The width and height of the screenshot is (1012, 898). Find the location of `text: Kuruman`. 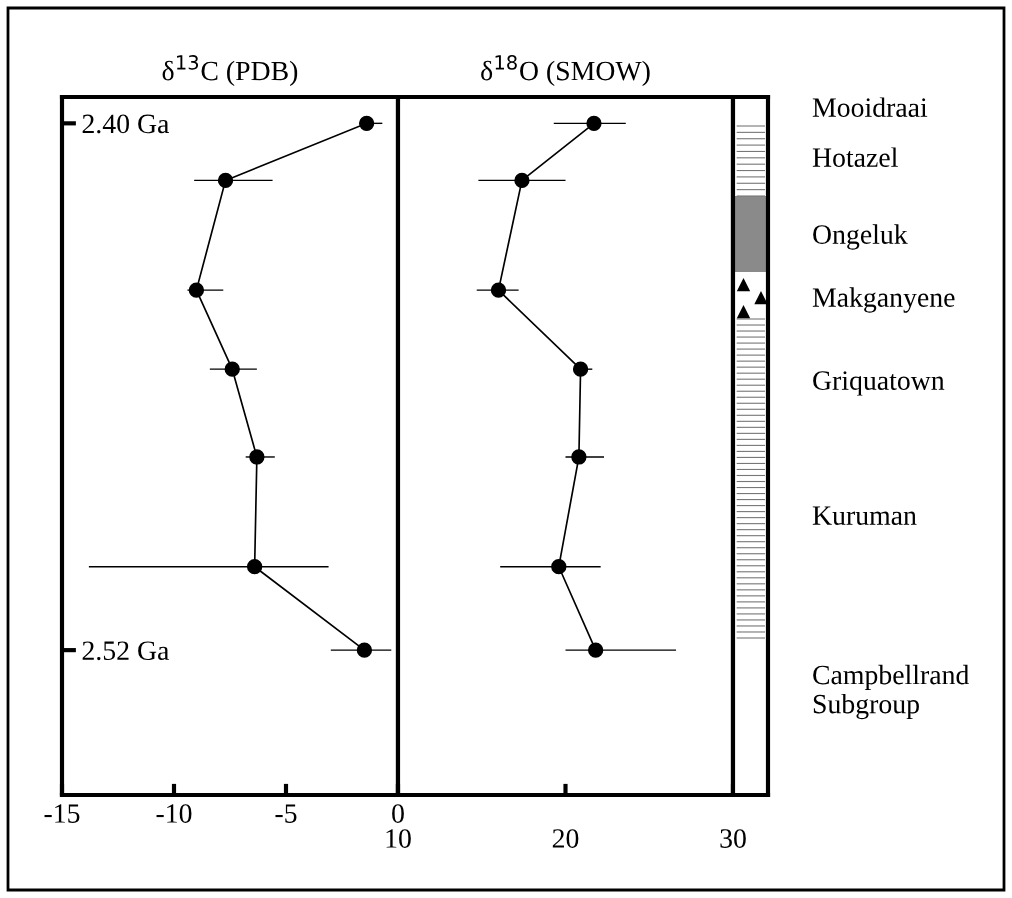

text: Kuruman is located at coordinates (864, 515).